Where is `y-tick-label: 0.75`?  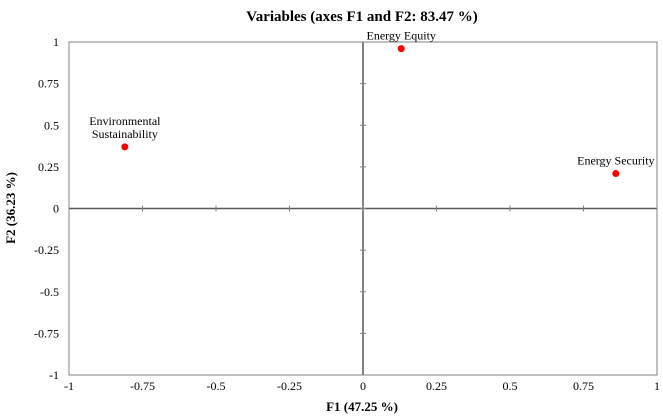
y-tick-label: 0.75 is located at coordinates (48, 84).